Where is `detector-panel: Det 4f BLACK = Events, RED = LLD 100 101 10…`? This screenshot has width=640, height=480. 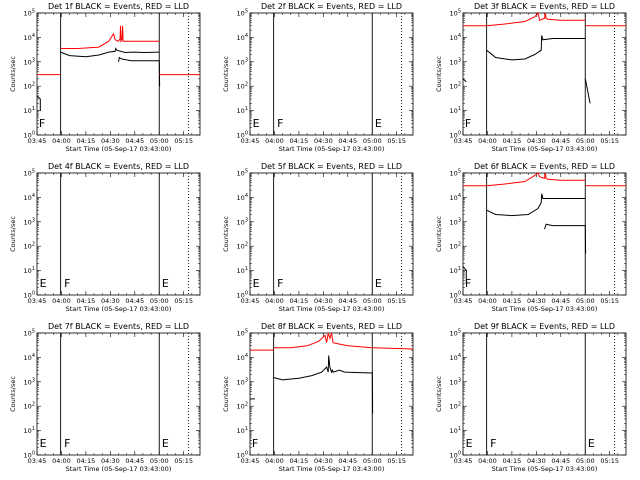
detector-panel: Det 4f BLACK = Events, RED = LLD 100 101 10… is located at coordinates (105, 237).